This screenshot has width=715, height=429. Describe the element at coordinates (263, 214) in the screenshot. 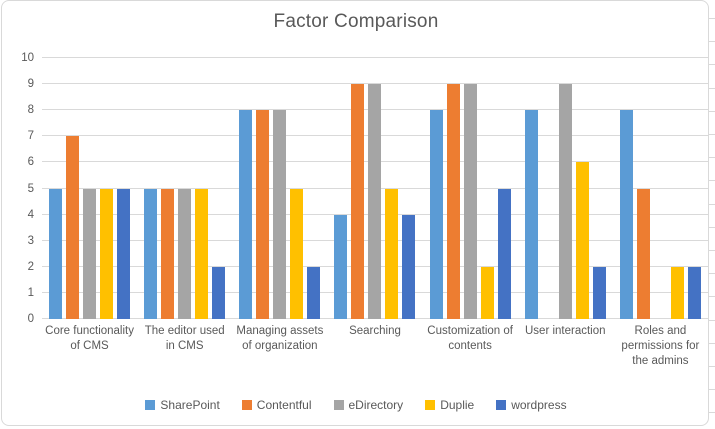

I see `bar-contentful-cat3` at that location.